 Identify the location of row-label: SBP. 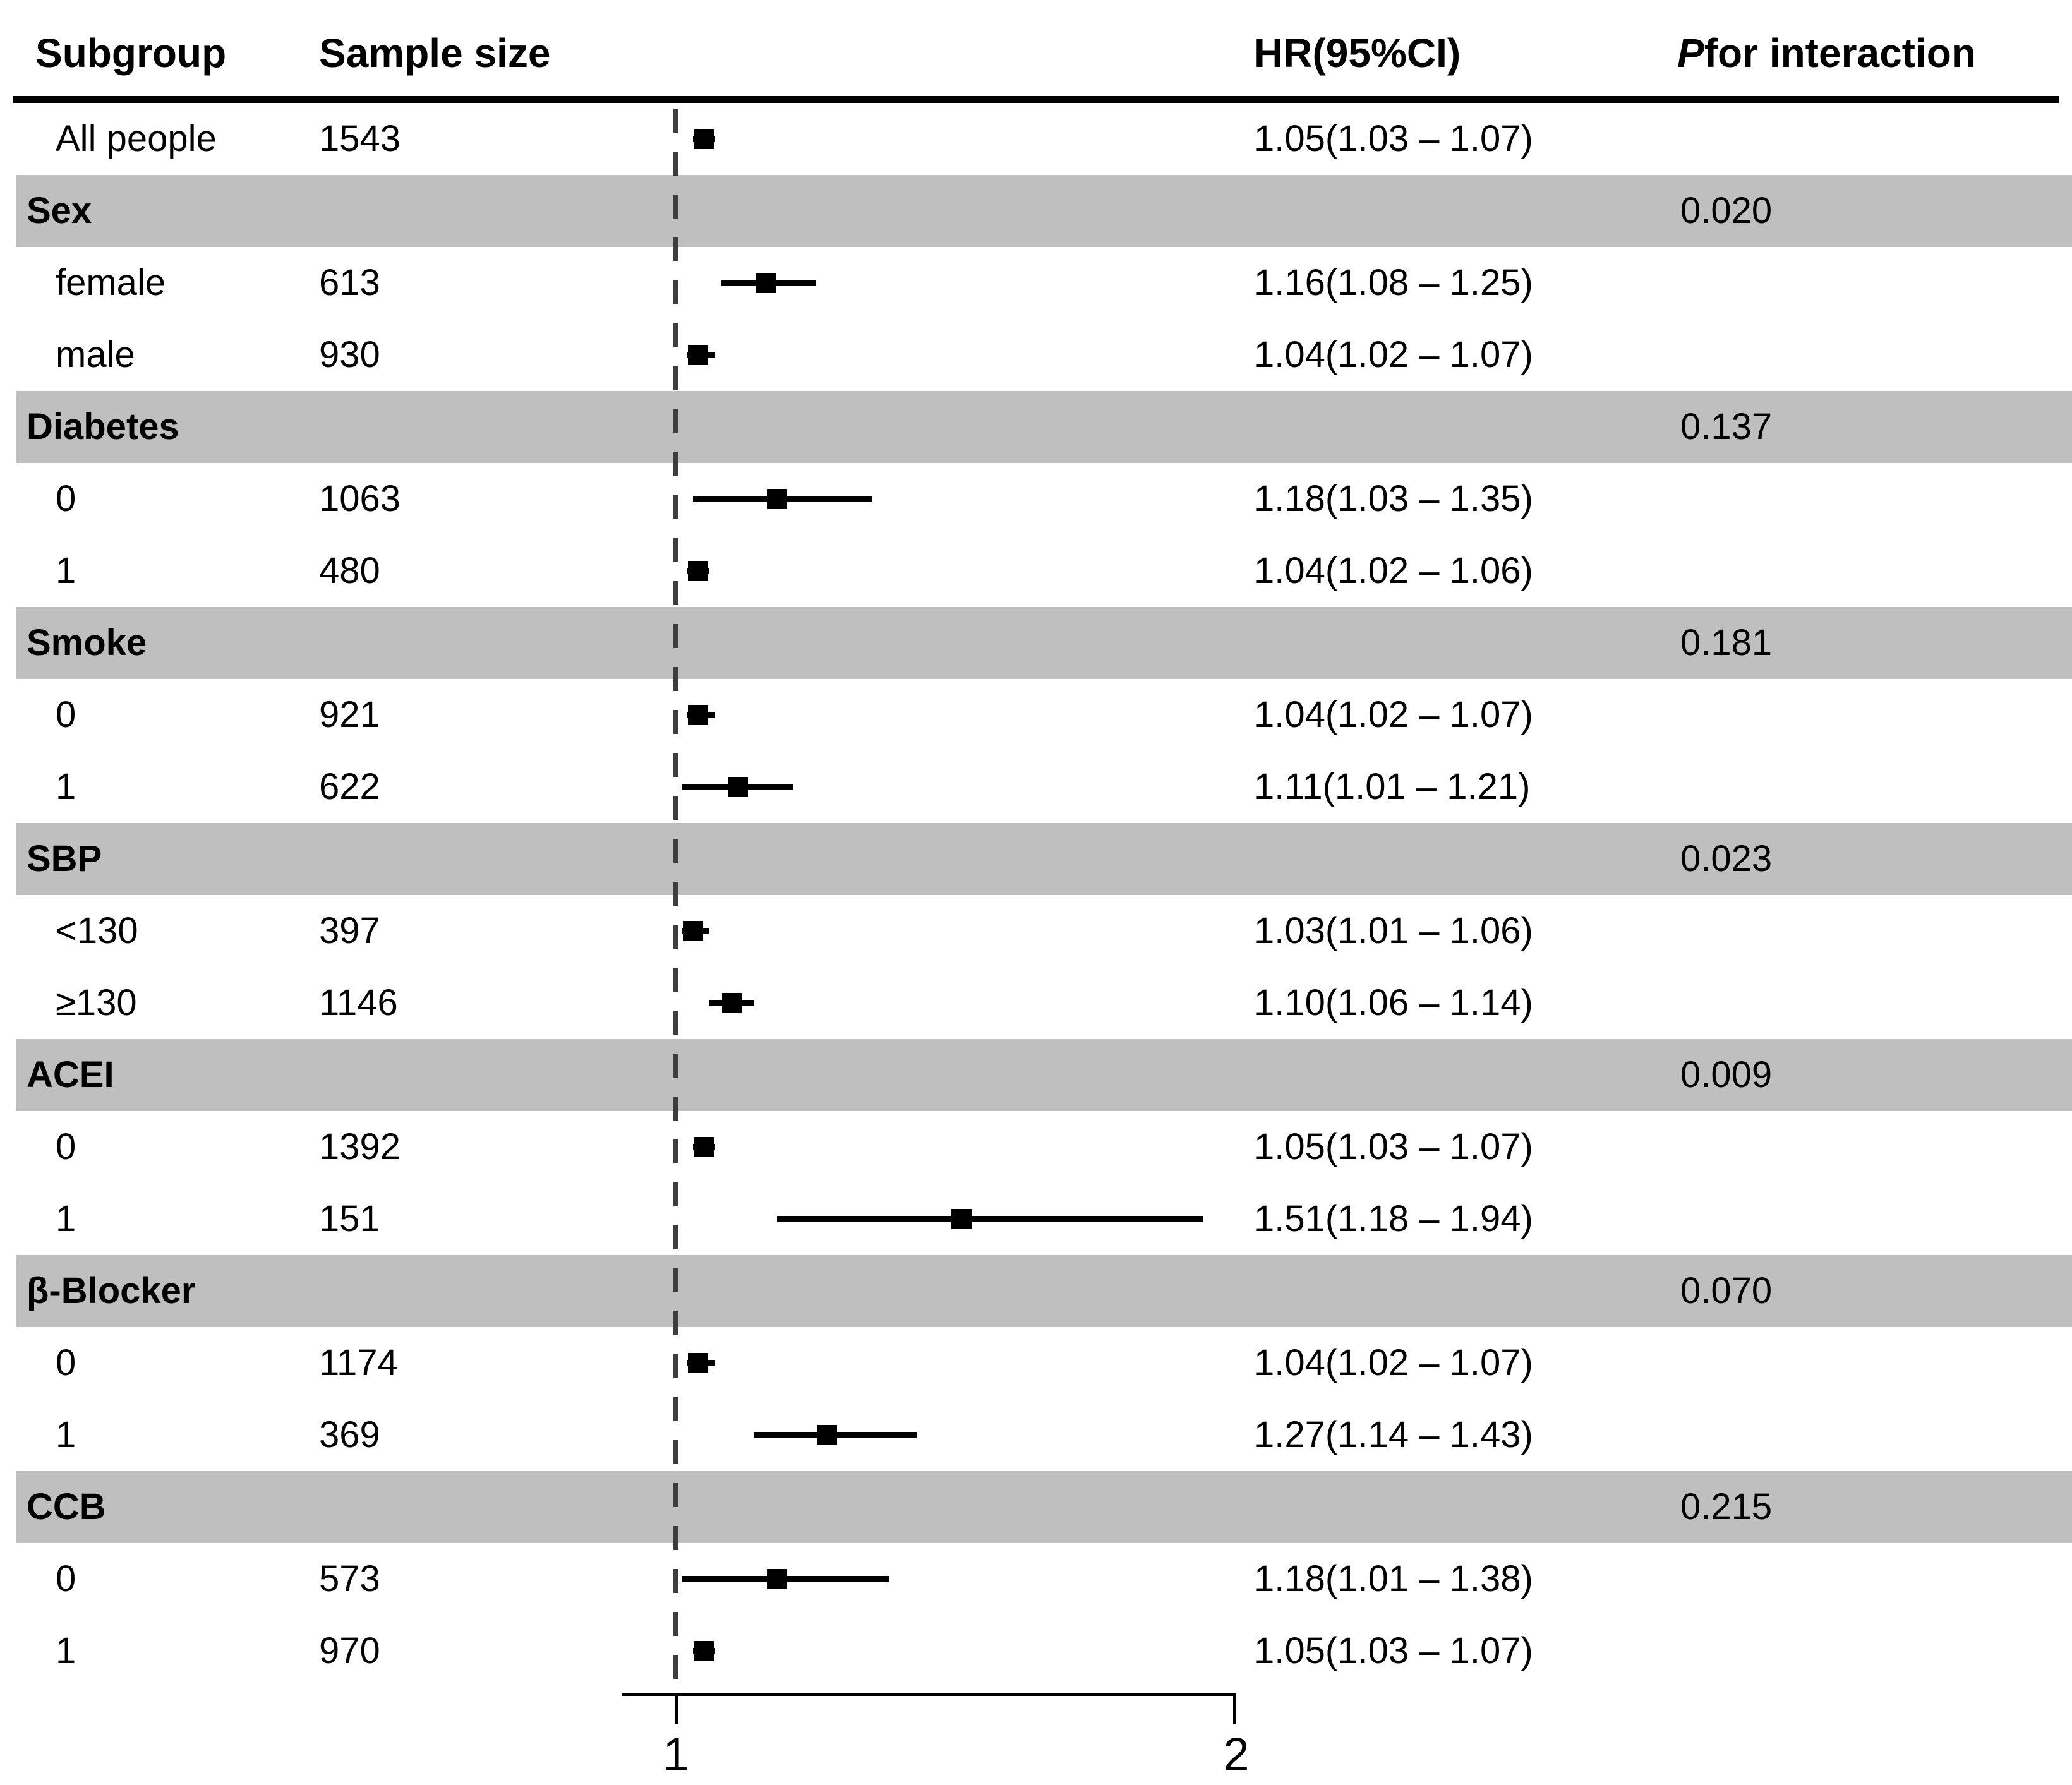
(64, 858).